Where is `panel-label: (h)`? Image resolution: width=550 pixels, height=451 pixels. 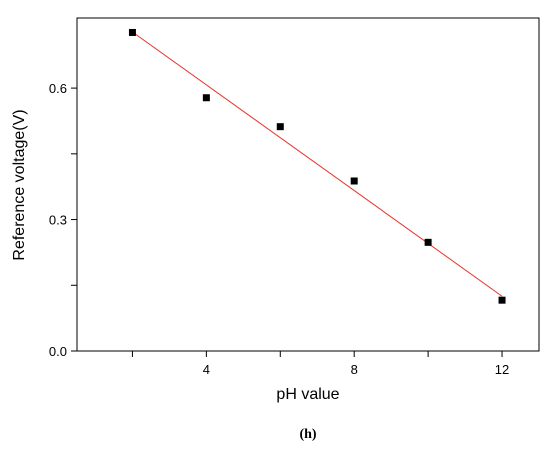
panel-label: (h) is located at coordinates (307, 434).